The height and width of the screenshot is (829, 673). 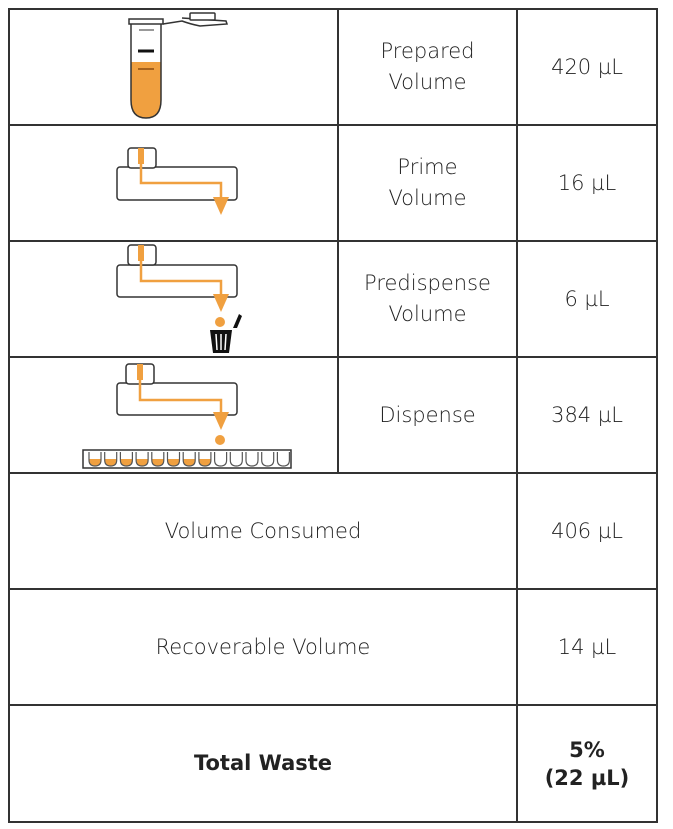 I want to click on step-value: 384 µL, so click(x=587, y=414).